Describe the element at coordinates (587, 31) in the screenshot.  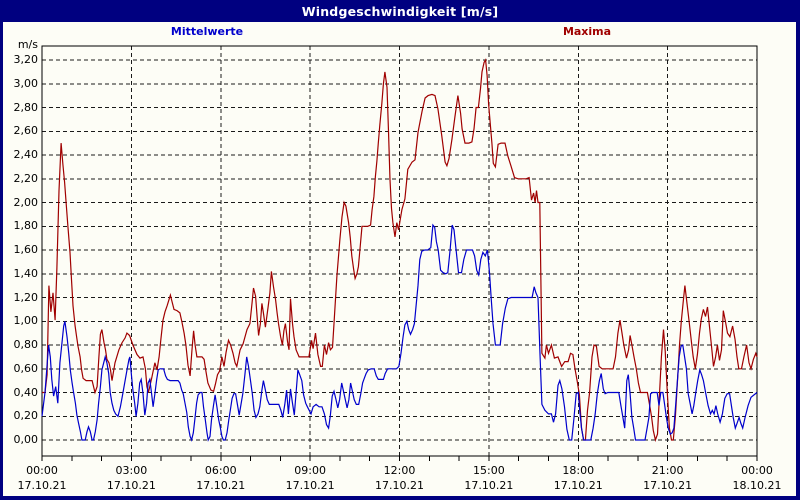
I see `legend-maxima: Maxima` at that location.